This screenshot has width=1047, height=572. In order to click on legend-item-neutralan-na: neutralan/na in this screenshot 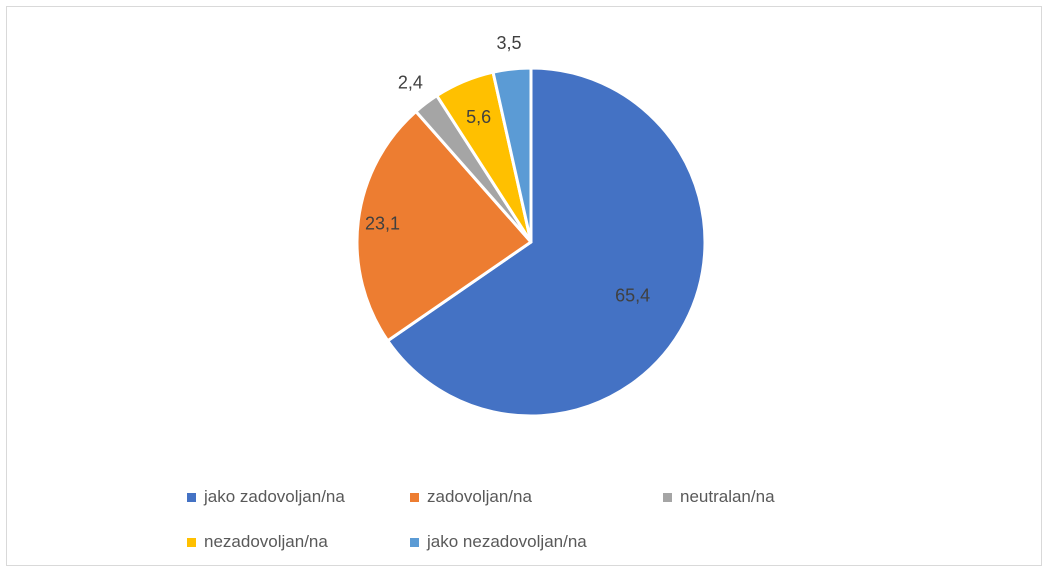, I will do `click(719, 497)`.